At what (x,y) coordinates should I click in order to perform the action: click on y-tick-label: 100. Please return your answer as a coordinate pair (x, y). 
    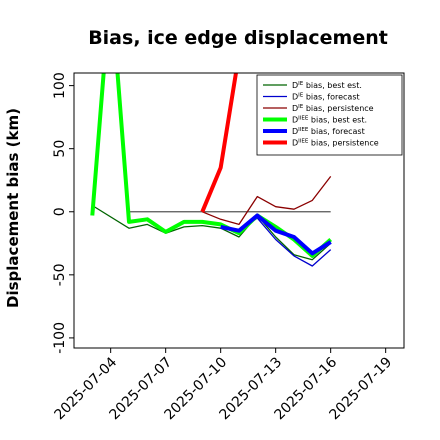
    Looking at the image, I should click on (60, 85).